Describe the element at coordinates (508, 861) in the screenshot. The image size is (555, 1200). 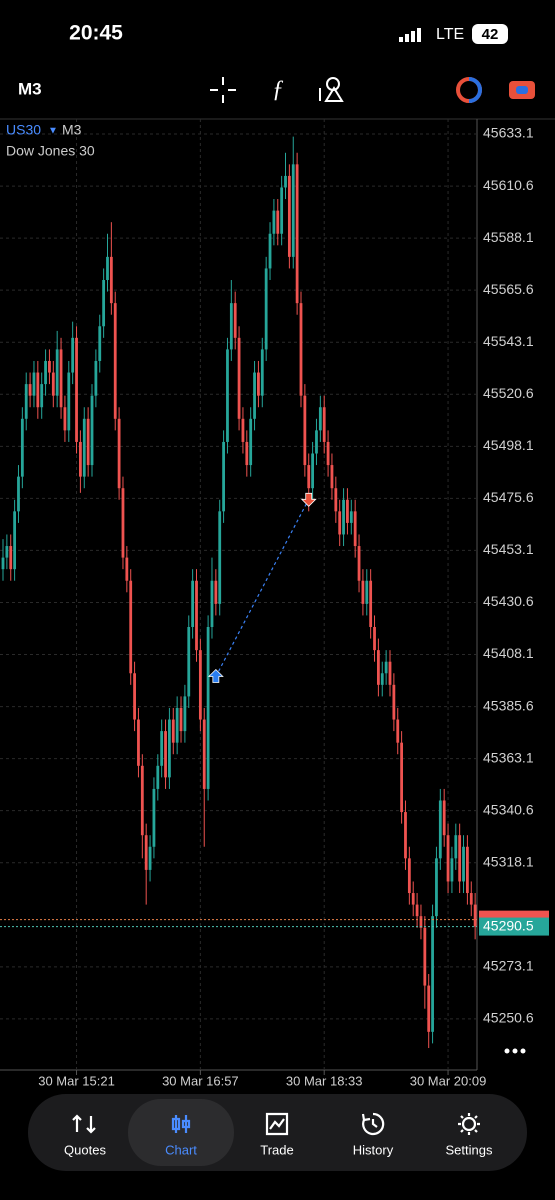
I see `y-tick-label: 45318.1` at that location.